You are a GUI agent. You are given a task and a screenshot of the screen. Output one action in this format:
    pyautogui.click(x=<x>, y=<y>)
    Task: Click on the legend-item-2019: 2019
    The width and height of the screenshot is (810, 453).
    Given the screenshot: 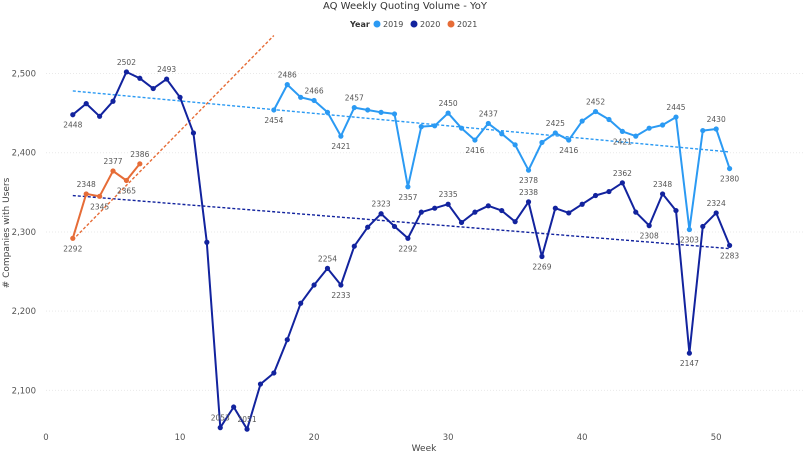 What is the action you would take?
    pyautogui.click(x=393, y=24)
    